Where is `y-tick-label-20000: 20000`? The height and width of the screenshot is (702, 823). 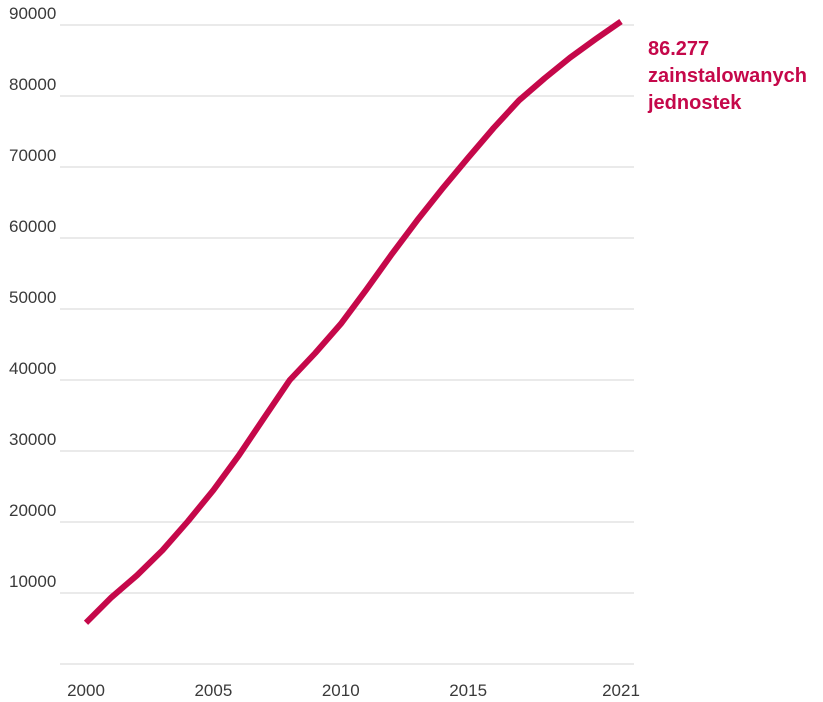
y-tick-label-20000: 20000 is located at coordinates (32, 510).